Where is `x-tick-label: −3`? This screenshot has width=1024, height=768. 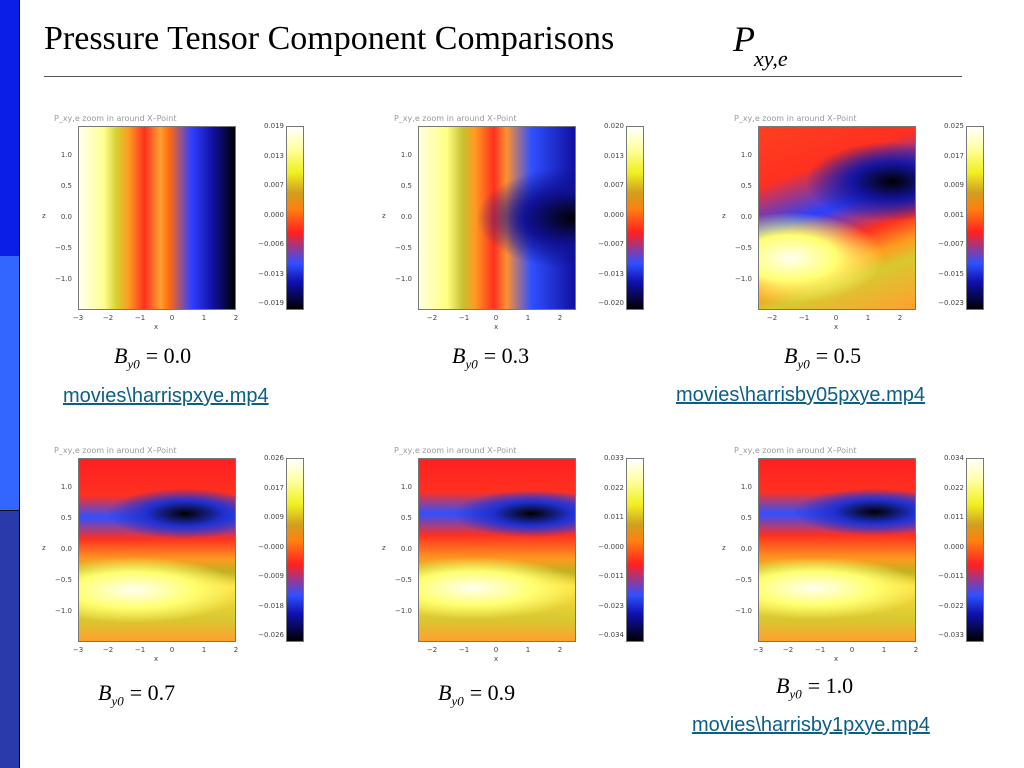 x-tick-label: −3 is located at coordinates (758, 650).